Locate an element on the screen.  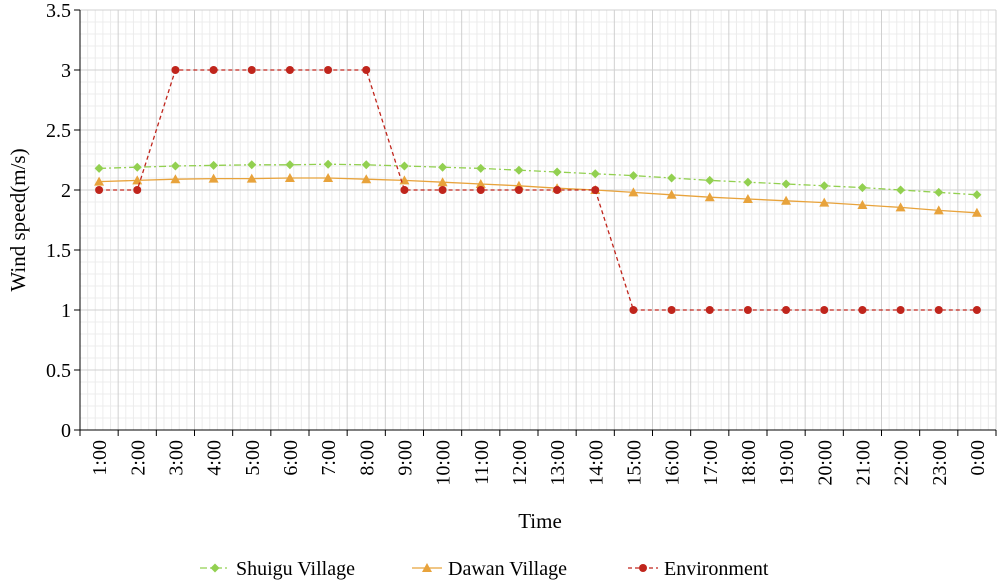
series-shuigu-village is located at coordinates (538, 179).